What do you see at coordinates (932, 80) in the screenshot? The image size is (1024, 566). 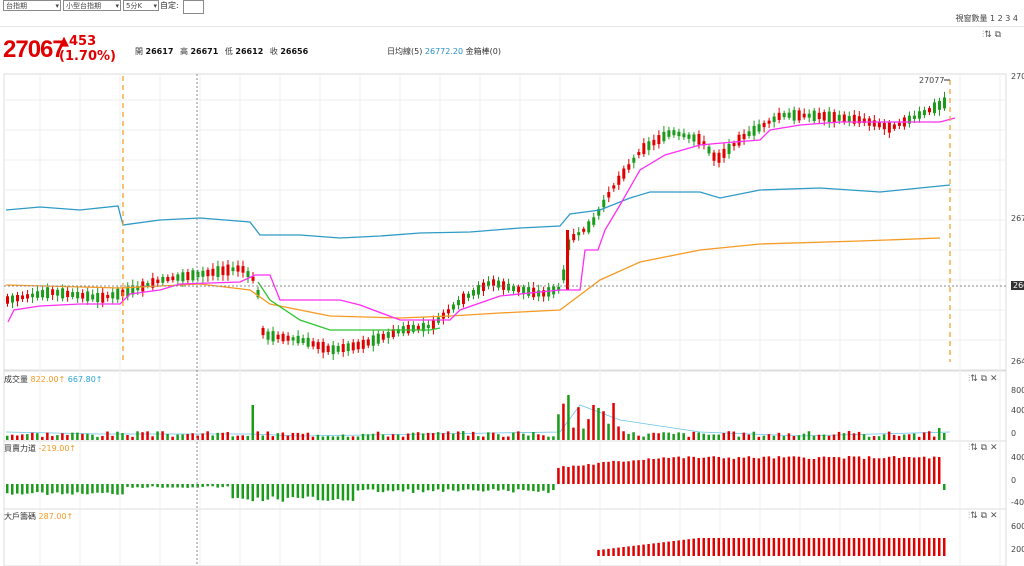 I see `price-marker: 27077` at bounding box center [932, 80].